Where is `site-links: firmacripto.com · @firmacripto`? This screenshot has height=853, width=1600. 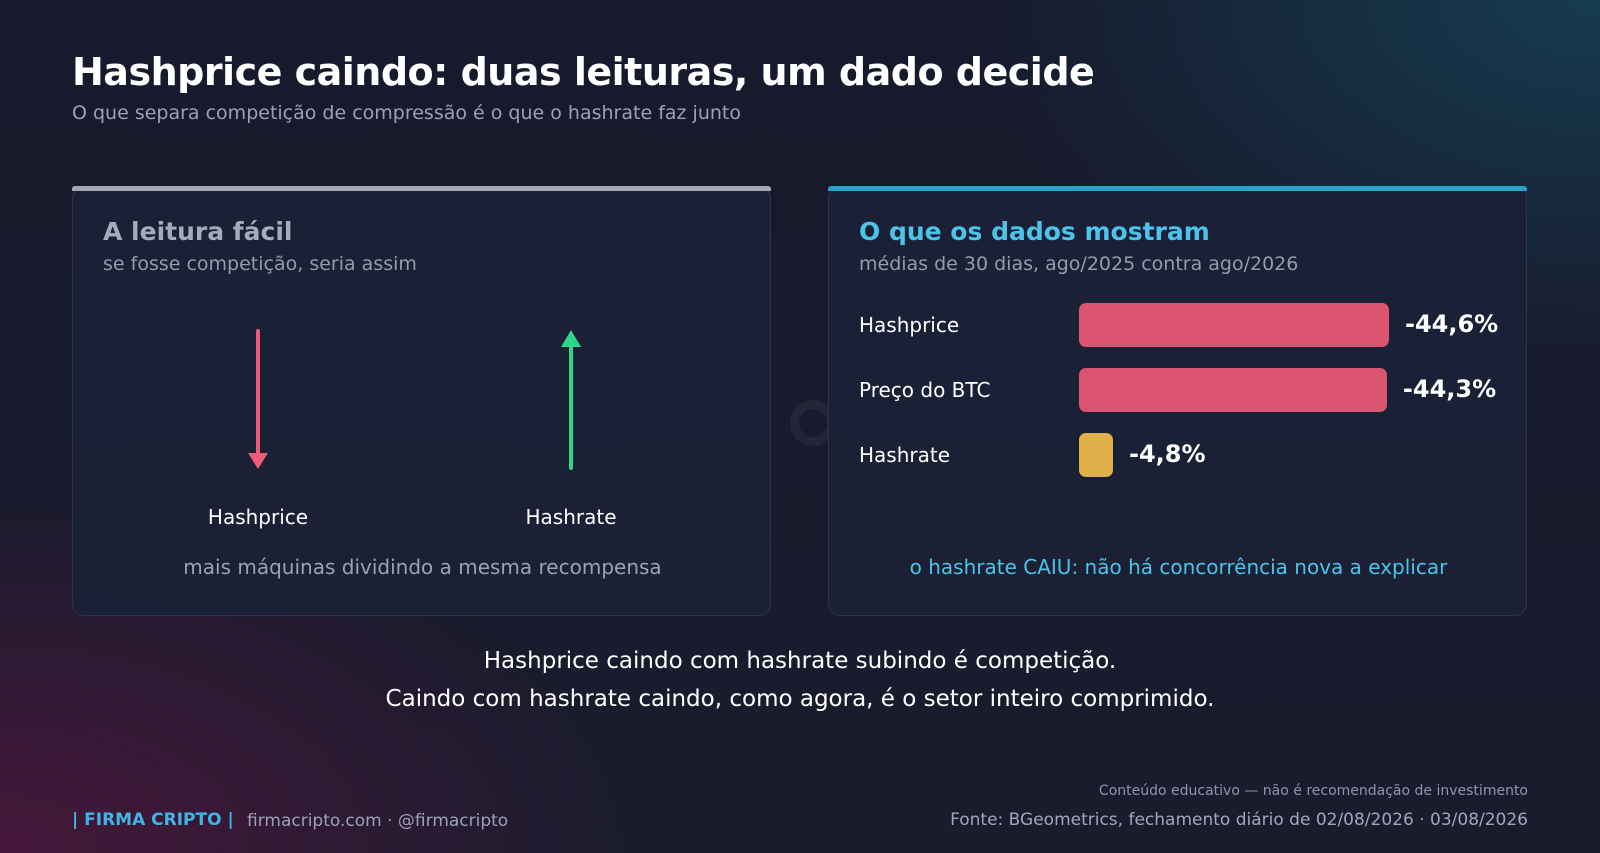 site-links: firmacripto.com · @firmacripto is located at coordinates (378, 821).